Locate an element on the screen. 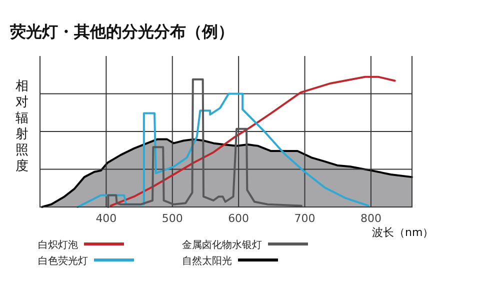 The height and width of the screenshot is (281, 478). x-tick-label: 800 is located at coordinates (371, 218).